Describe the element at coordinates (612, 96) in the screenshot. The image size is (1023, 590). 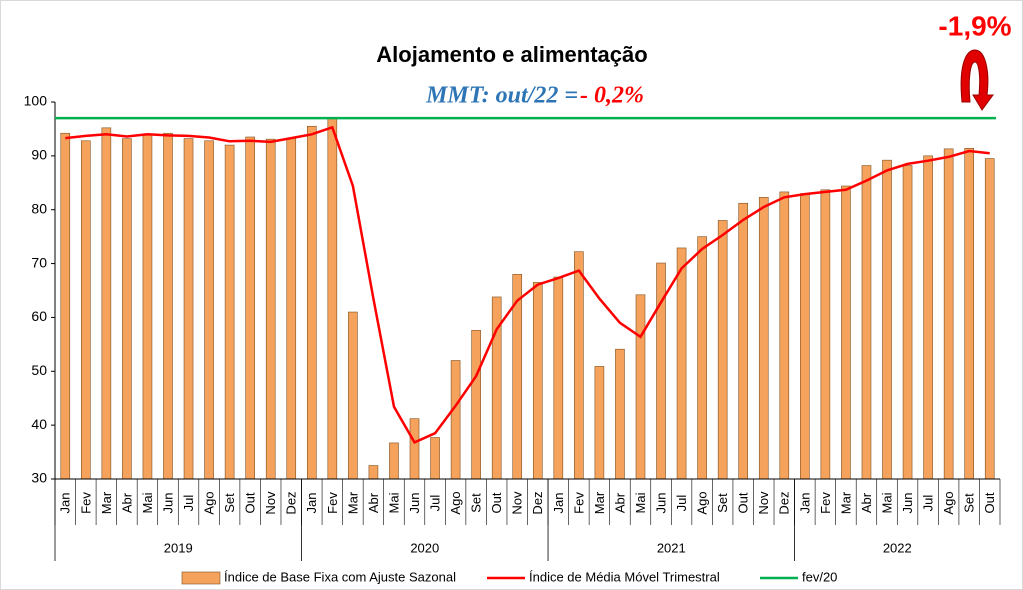
I see `mmt-value: - 0,2%` at that location.